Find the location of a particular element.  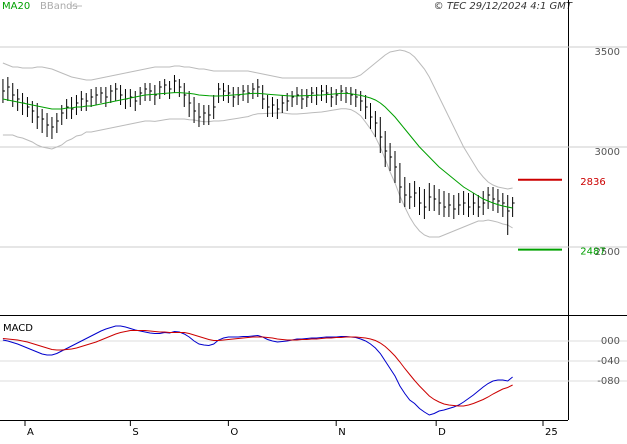

y-tick-label: 3500 is located at coordinates (607, 52).